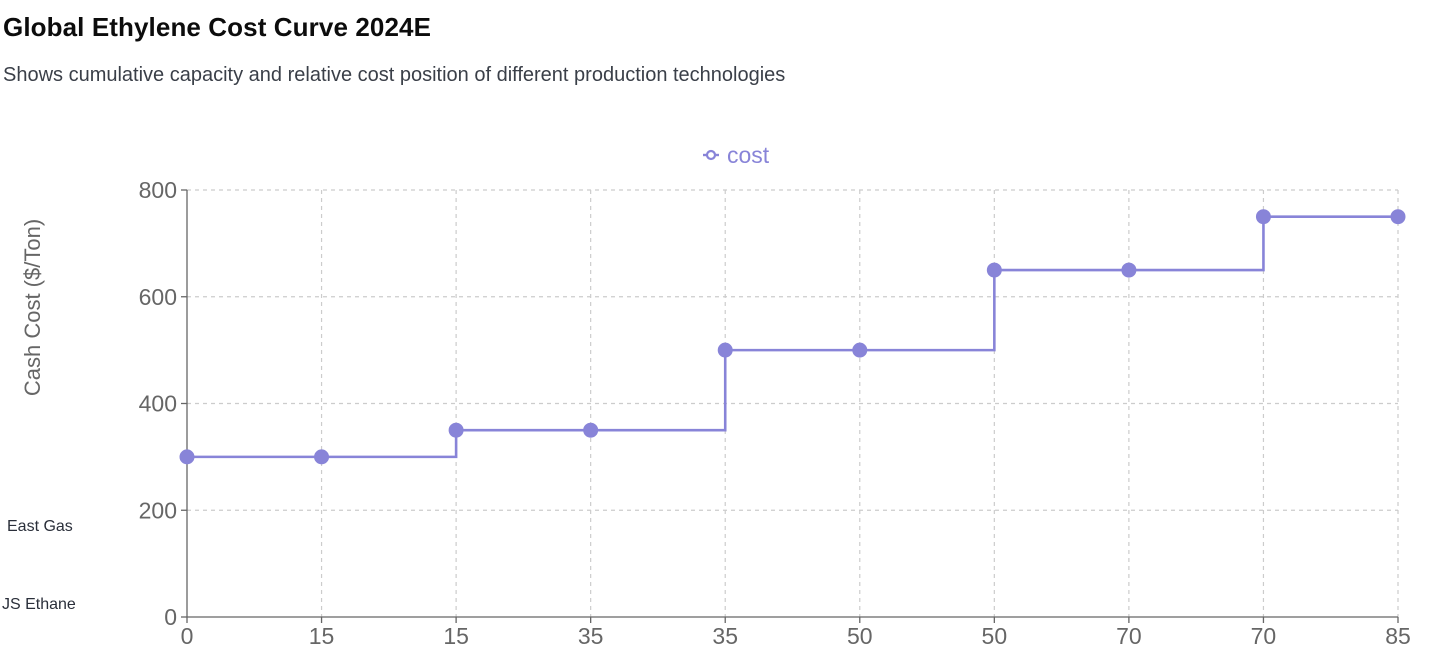 The height and width of the screenshot is (657, 1456). What do you see at coordinates (158, 297) in the screenshot?
I see `y-tick-label-3: 600` at bounding box center [158, 297].